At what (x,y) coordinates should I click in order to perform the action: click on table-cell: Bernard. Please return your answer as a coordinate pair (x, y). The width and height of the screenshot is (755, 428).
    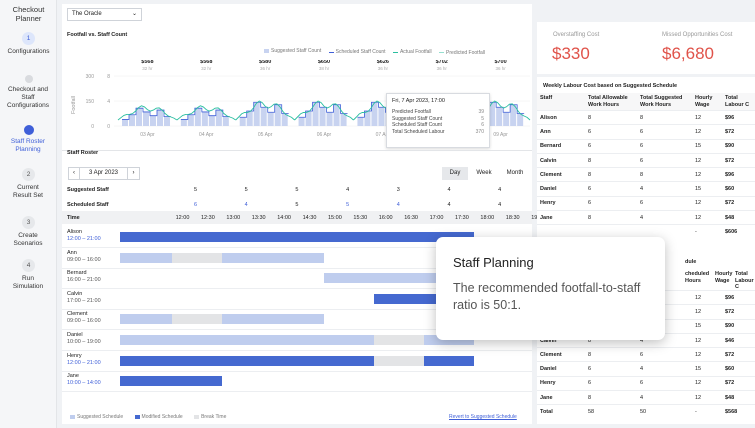
    Looking at the image, I should click on (561, 146).